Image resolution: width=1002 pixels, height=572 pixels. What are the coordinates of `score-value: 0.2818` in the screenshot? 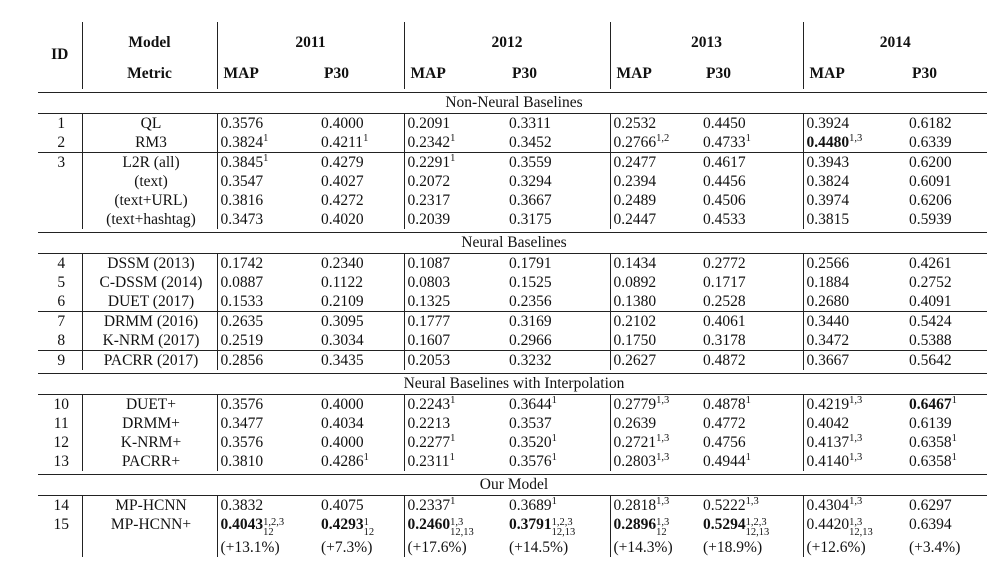 It's located at (635, 505).